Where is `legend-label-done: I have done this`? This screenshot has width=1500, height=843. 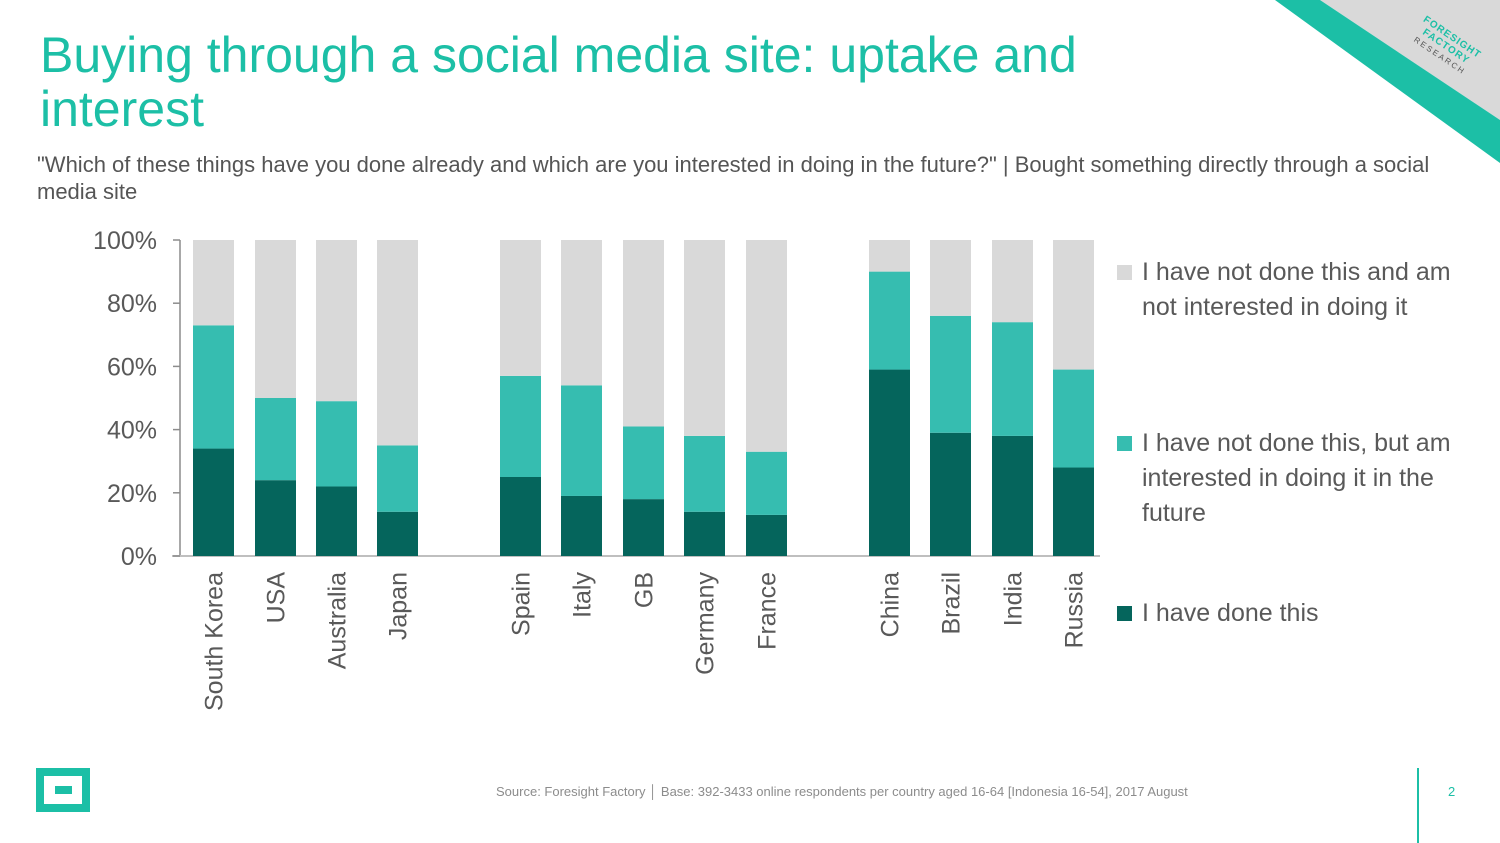
legend-label-done: I have done this is located at coordinates (1230, 613).